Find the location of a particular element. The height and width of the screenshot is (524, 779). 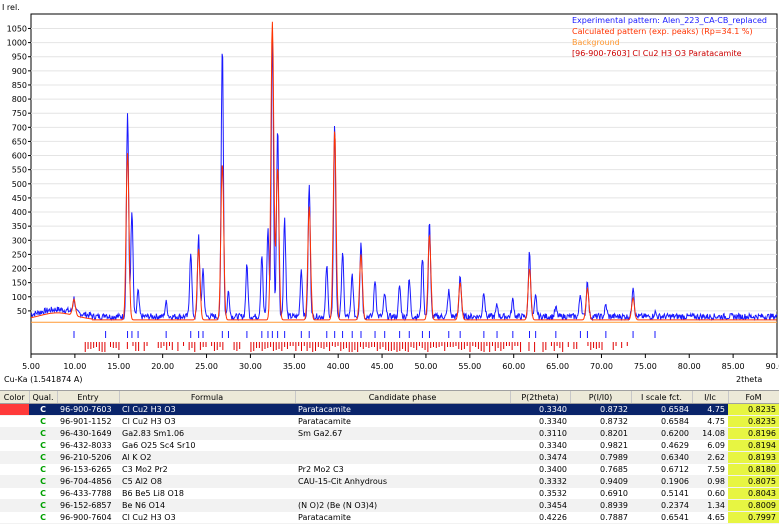

entry-cell: 96-704-4856 is located at coordinates (88, 481).